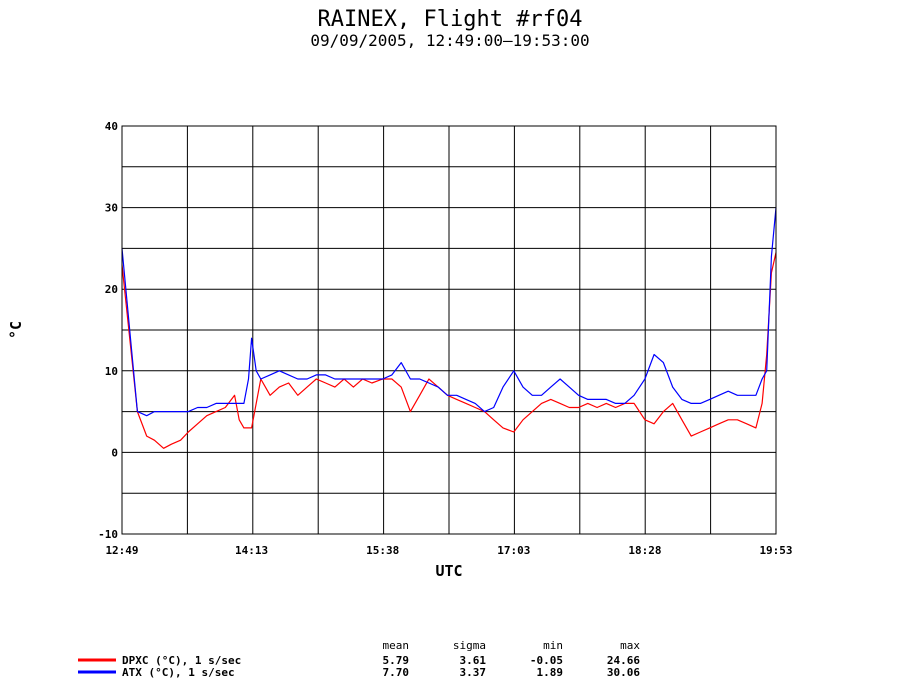 Image resolution: width=900 pixels, height=683 pixels. I want to click on stats-value: 7.70, so click(396, 672).